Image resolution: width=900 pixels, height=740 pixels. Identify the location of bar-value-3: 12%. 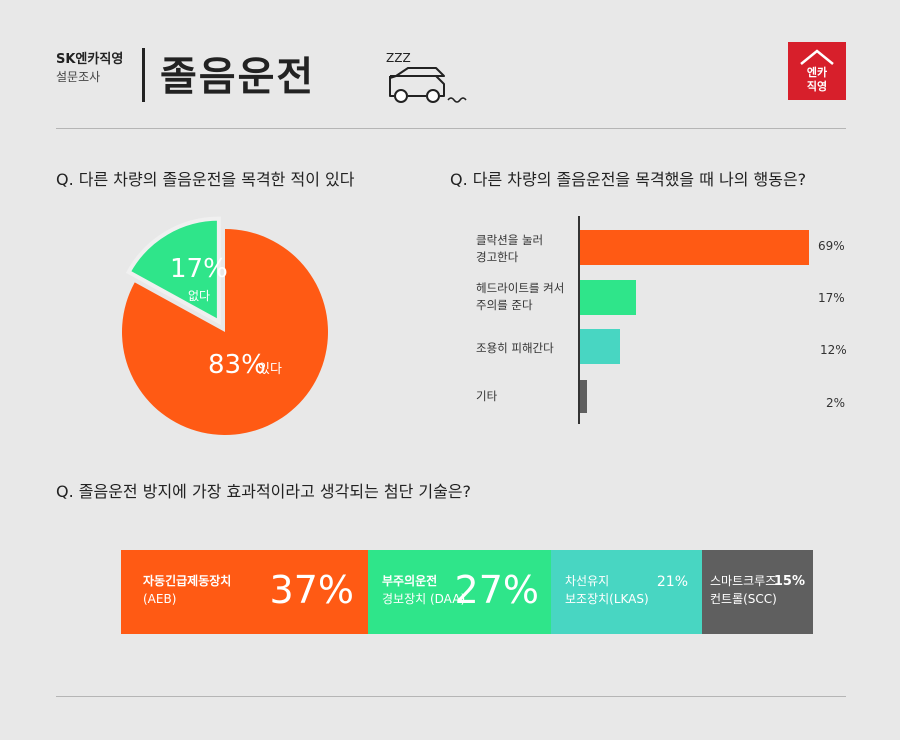
(833, 350).